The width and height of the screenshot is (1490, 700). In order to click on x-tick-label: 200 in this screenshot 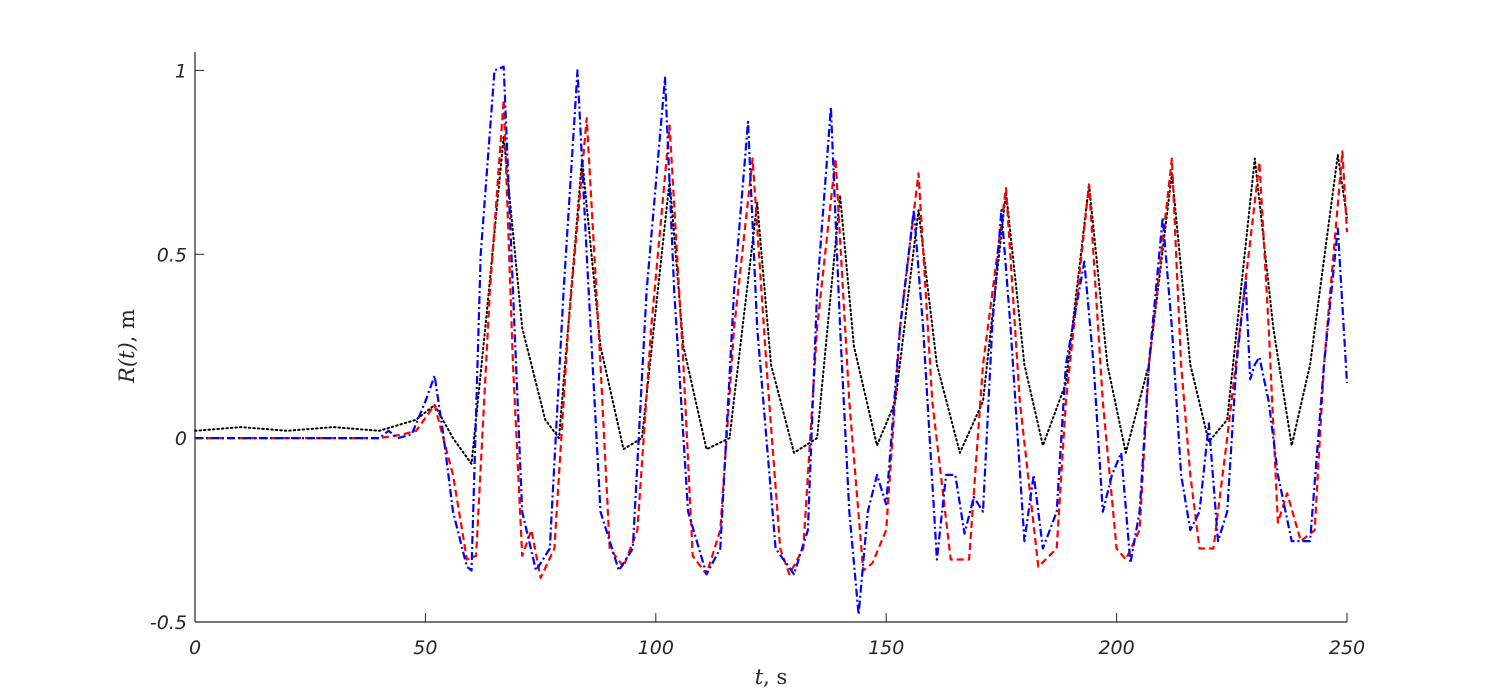, I will do `click(1116, 648)`.